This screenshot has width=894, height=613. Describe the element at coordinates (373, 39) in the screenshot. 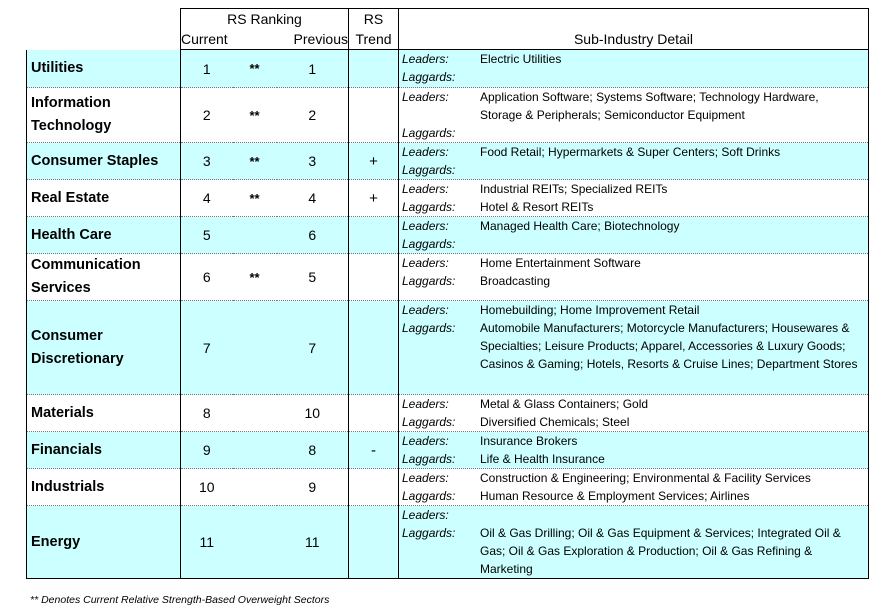

I see `header-trend: Trend` at that location.